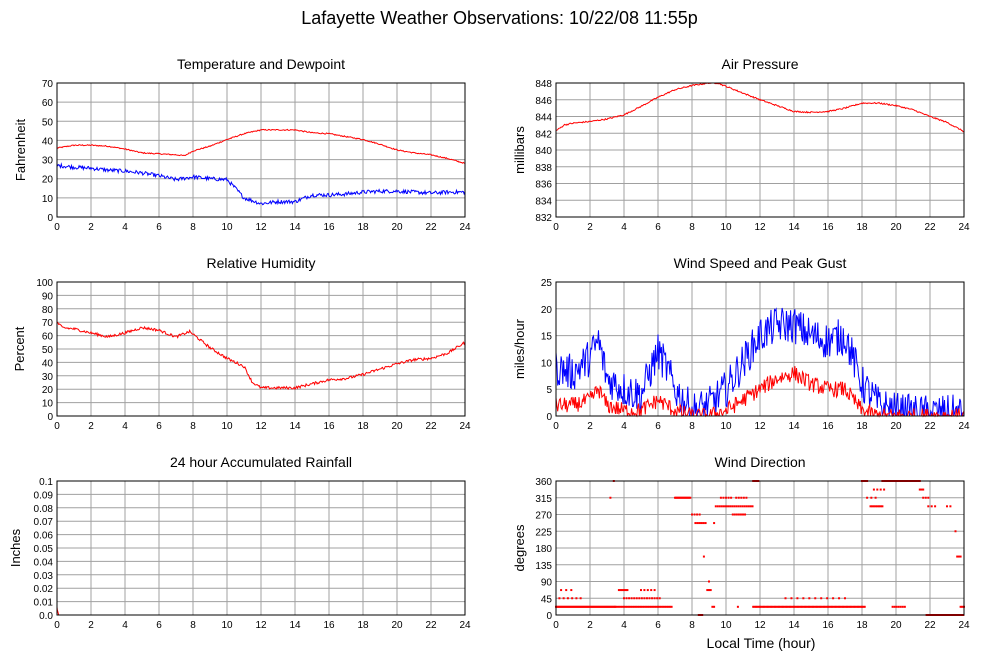  I want to click on y-tick-label: 0, so click(549, 616).